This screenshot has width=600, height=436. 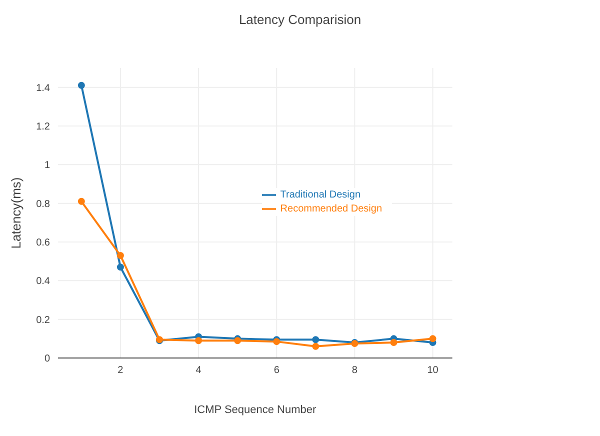 What do you see at coordinates (16, 213) in the screenshot?
I see `y-axis-title: Latency(ms)` at bounding box center [16, 213].